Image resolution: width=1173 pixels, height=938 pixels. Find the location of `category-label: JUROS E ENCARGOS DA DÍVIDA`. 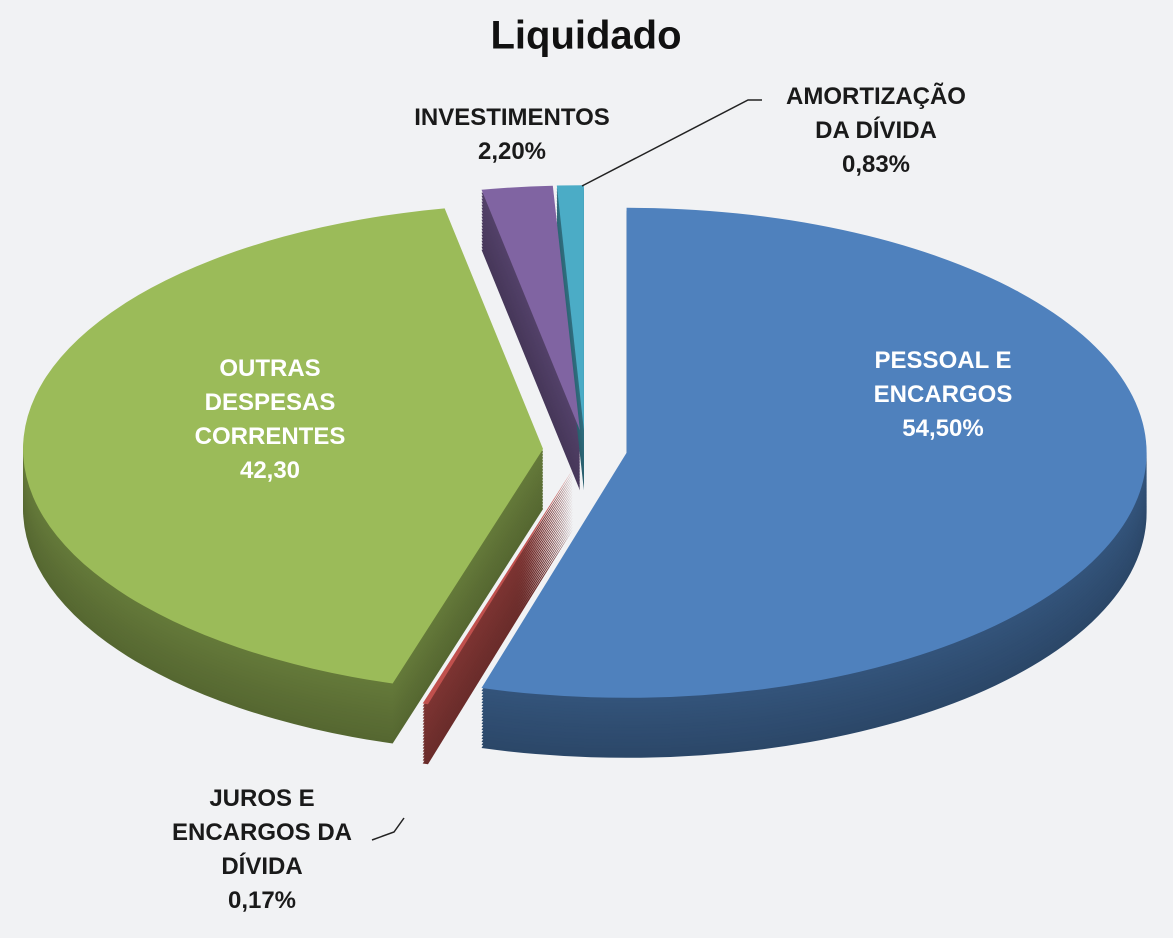

category-label: JUROS E ENCARGOS DA DÍVIDA is located at coordinates (261, 832).